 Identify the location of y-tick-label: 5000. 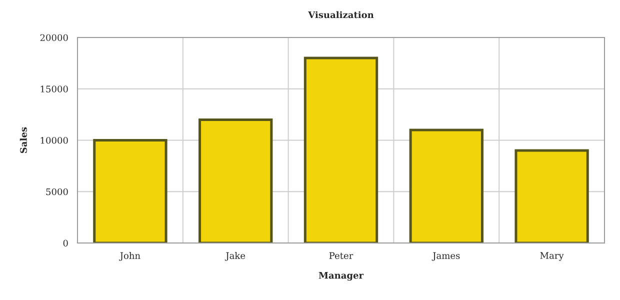
(57, 192).